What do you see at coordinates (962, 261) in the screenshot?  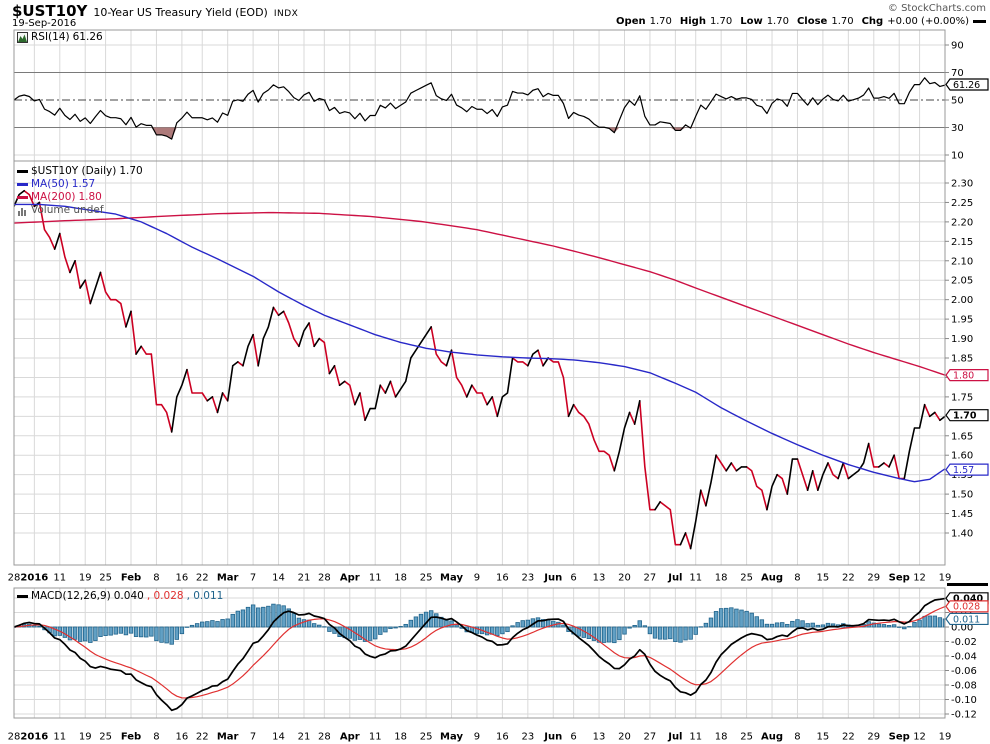 I see `svg-text: 2.10` at bounding box center [962, 261].